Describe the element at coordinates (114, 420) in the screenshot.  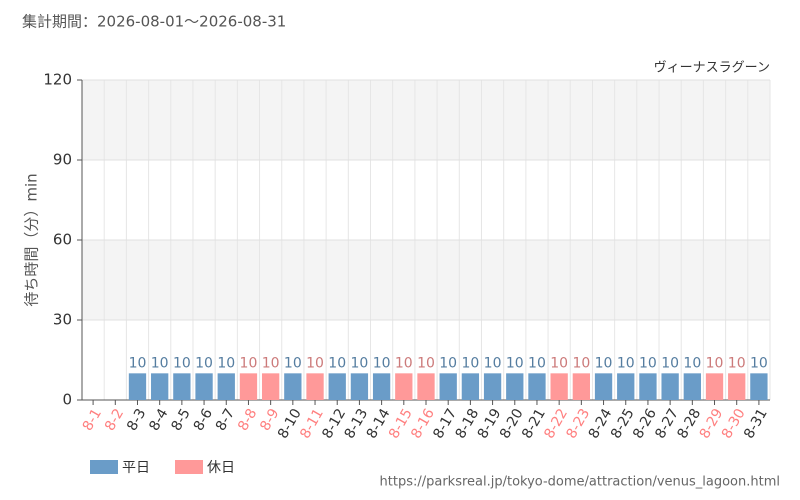
I see `x-tick-label: 8-2` at that location.